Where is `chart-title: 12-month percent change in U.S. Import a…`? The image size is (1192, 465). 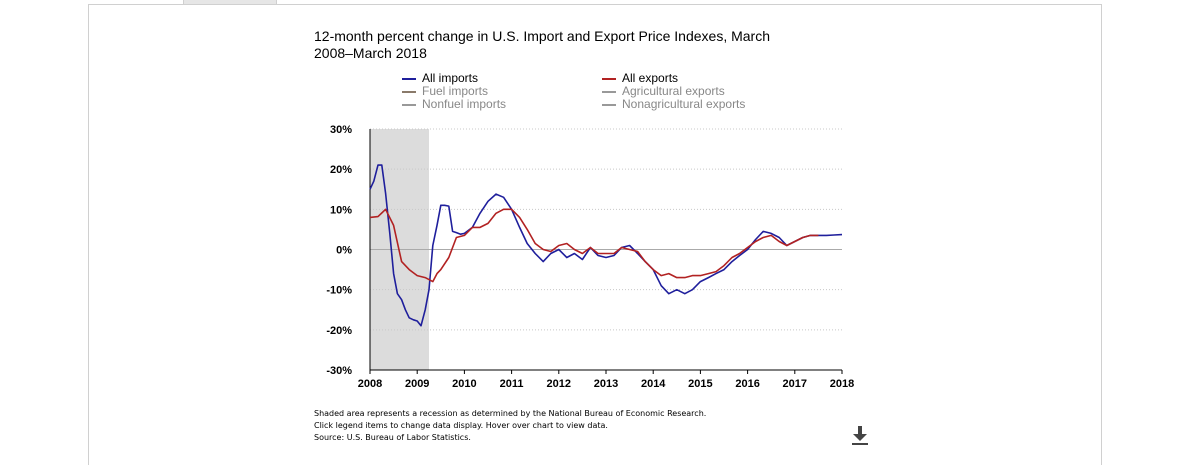
chart-title: 12-month percent change in U.S. Import a… is located at coordinates (542, 44).